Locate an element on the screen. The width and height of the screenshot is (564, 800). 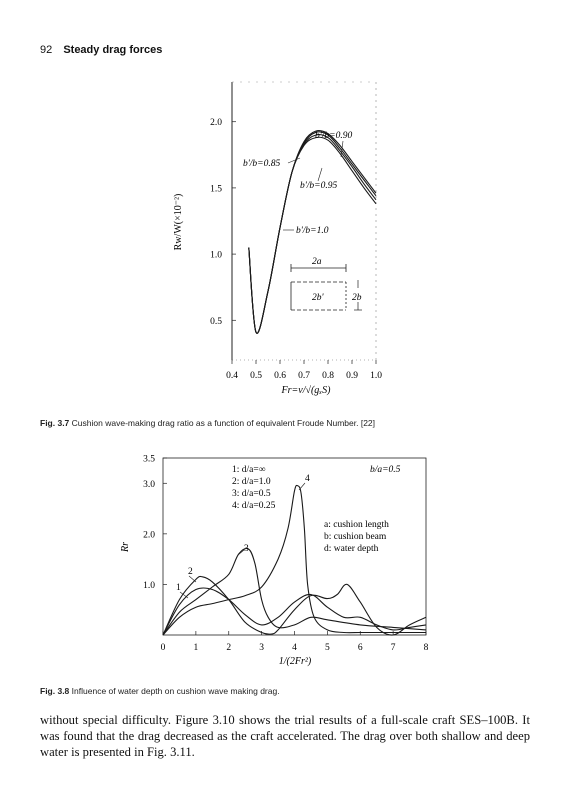
running-title: Steady drag forces is located at coordinates (113, 50).